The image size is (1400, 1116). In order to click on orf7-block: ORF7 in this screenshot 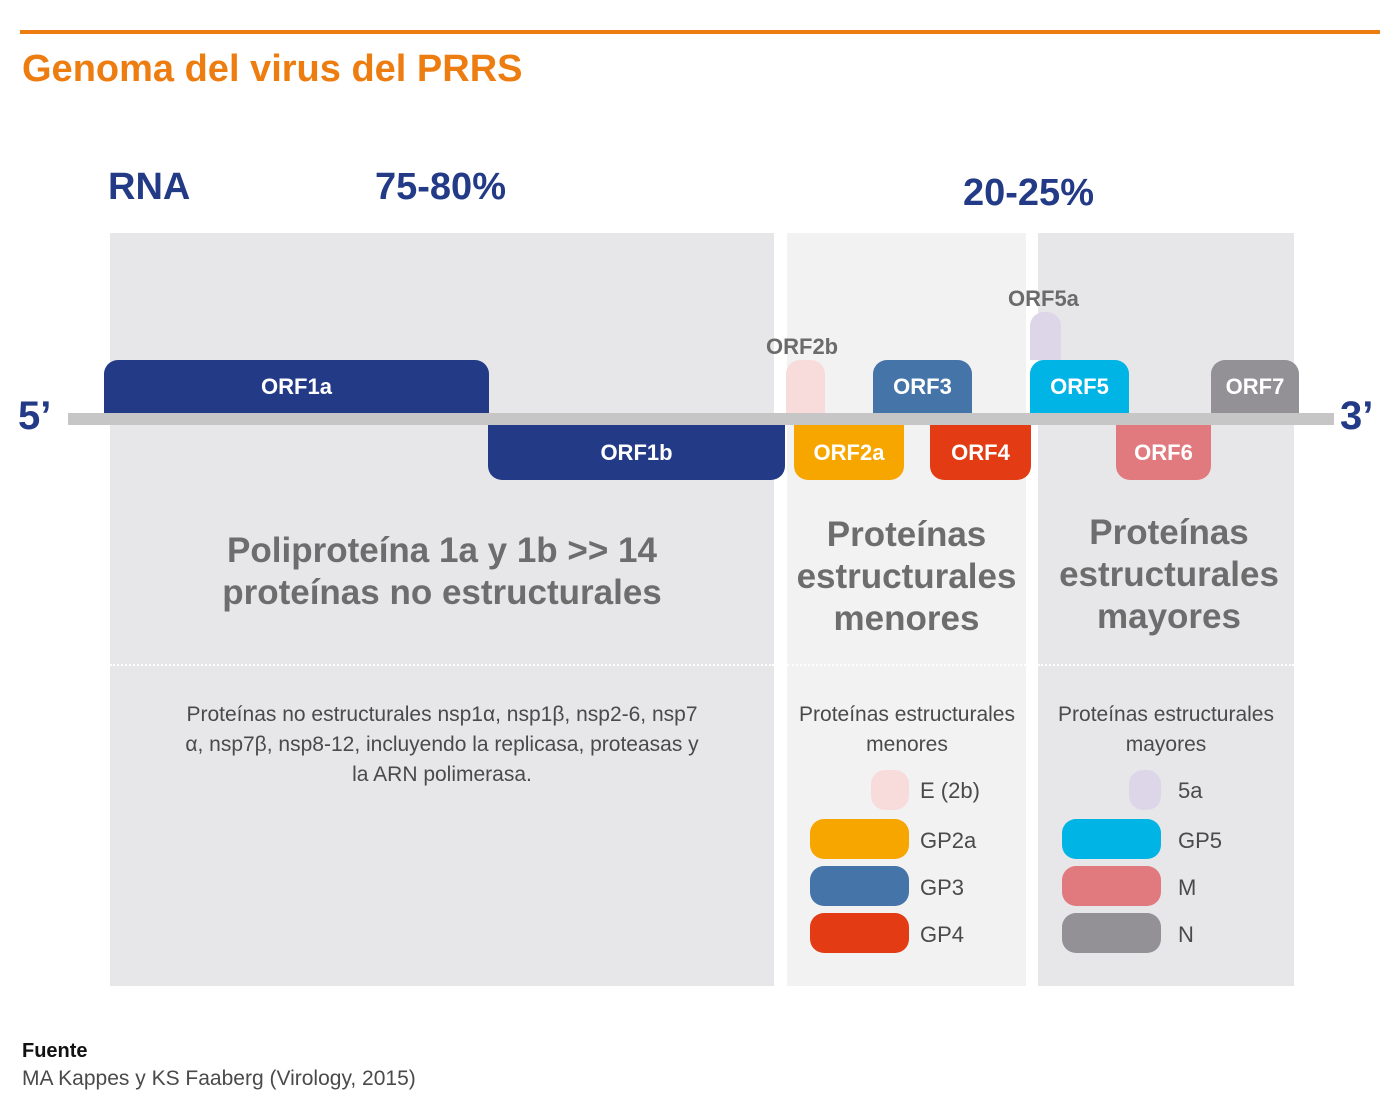, I will do `click(1255, 386)`.